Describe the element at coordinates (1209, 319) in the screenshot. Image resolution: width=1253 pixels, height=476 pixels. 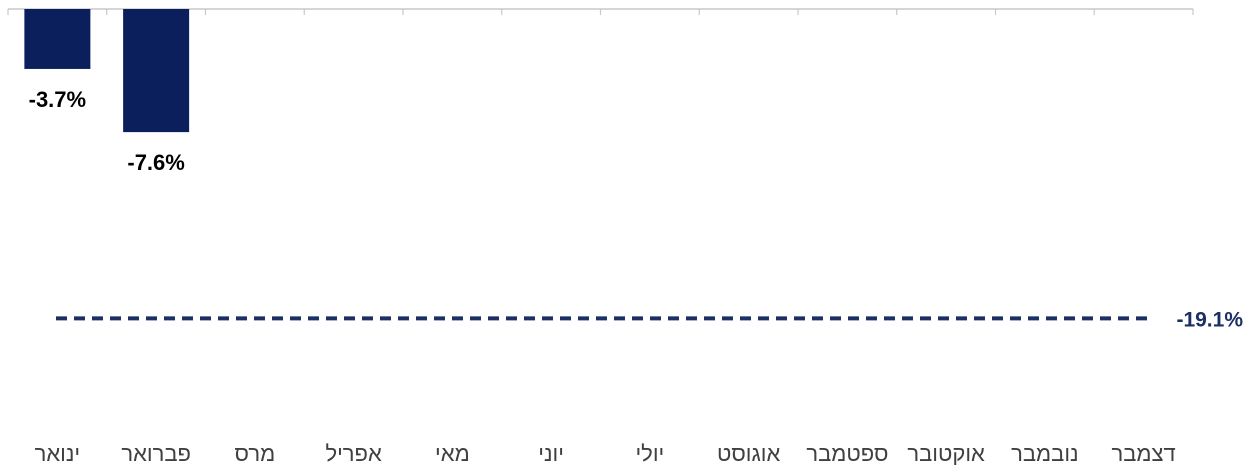
I see `reference-line-label: -19.1%` at that location.